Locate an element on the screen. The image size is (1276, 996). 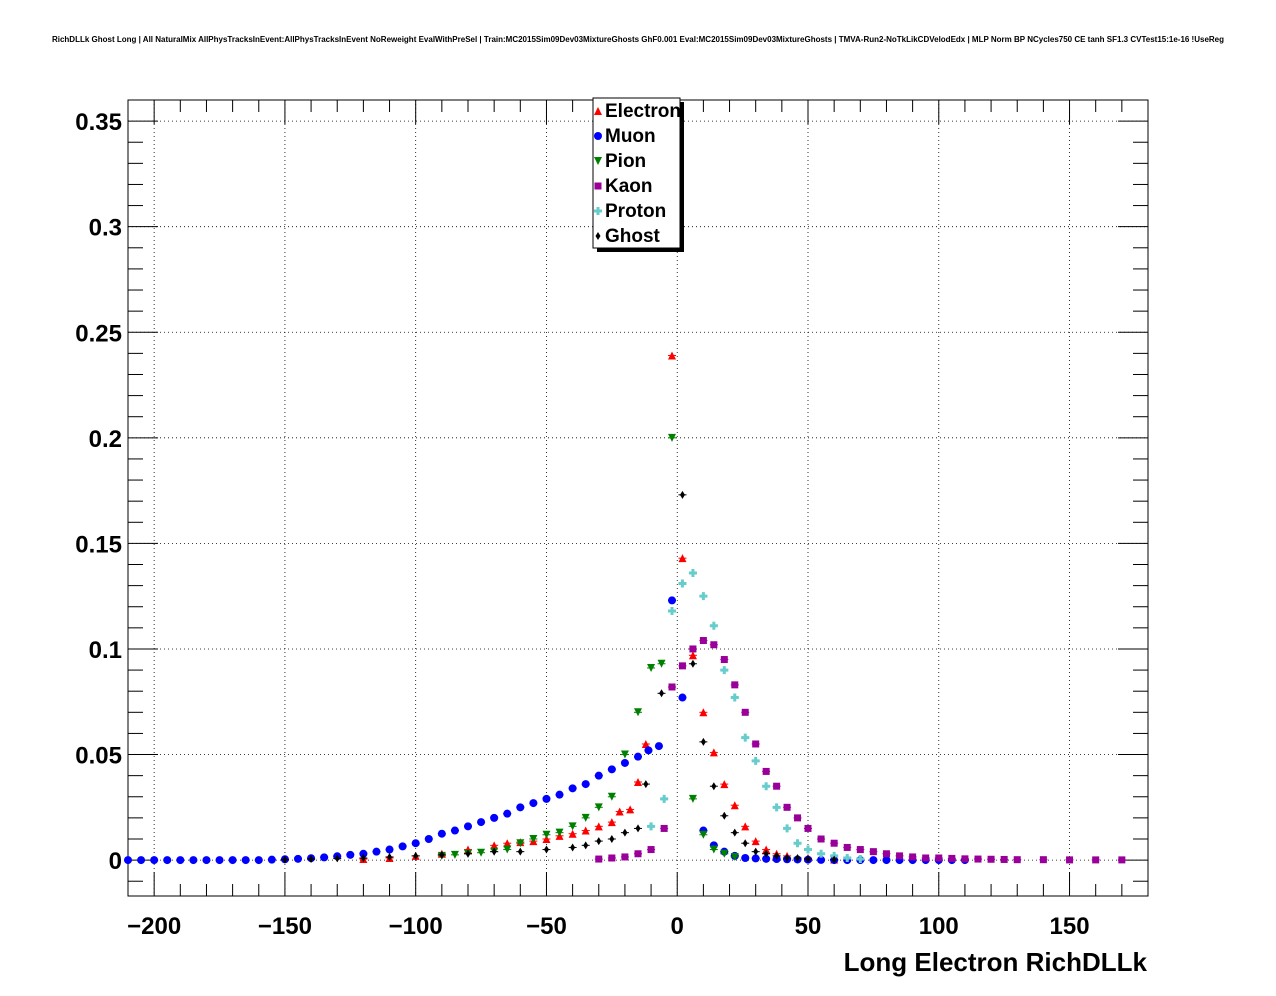
y-tick-label: 0.15 is located at coordinates (98, 544).